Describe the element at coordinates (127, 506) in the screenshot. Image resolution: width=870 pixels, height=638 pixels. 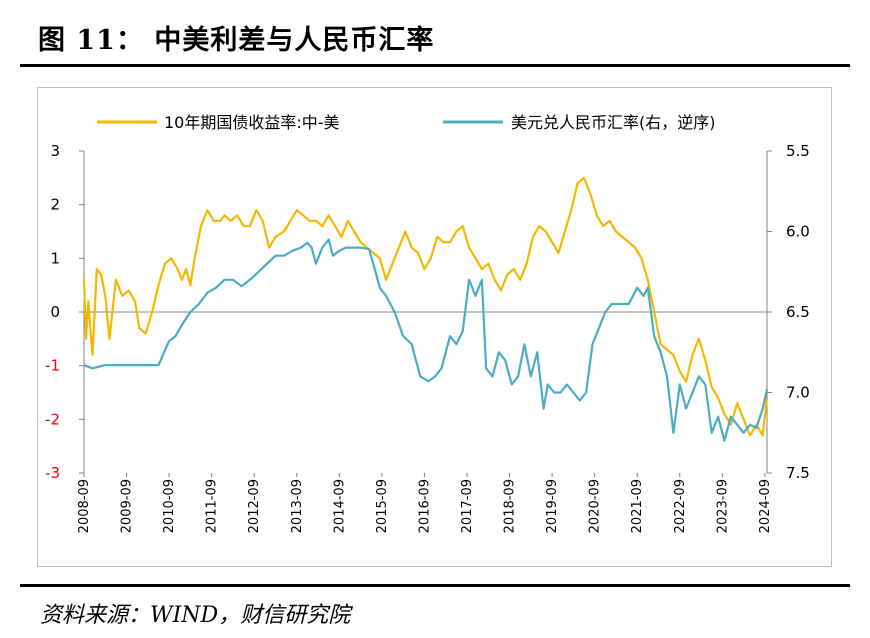
I see `x-tick-label: 2009-09` at that location.